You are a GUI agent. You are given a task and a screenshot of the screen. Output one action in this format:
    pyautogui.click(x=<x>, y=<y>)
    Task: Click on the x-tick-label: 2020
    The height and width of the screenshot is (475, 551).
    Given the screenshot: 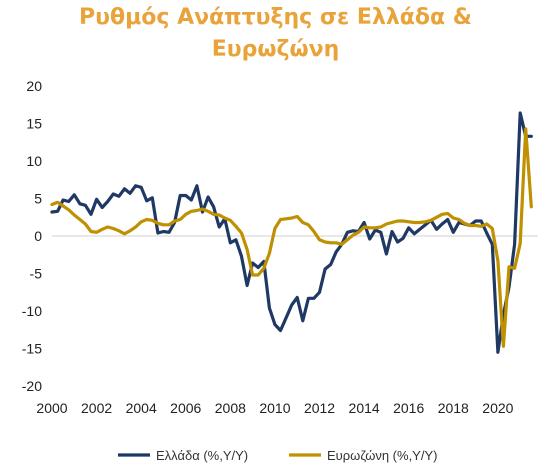 What is the action you would take?
    pyautogui.click(x=497, y=408)
    